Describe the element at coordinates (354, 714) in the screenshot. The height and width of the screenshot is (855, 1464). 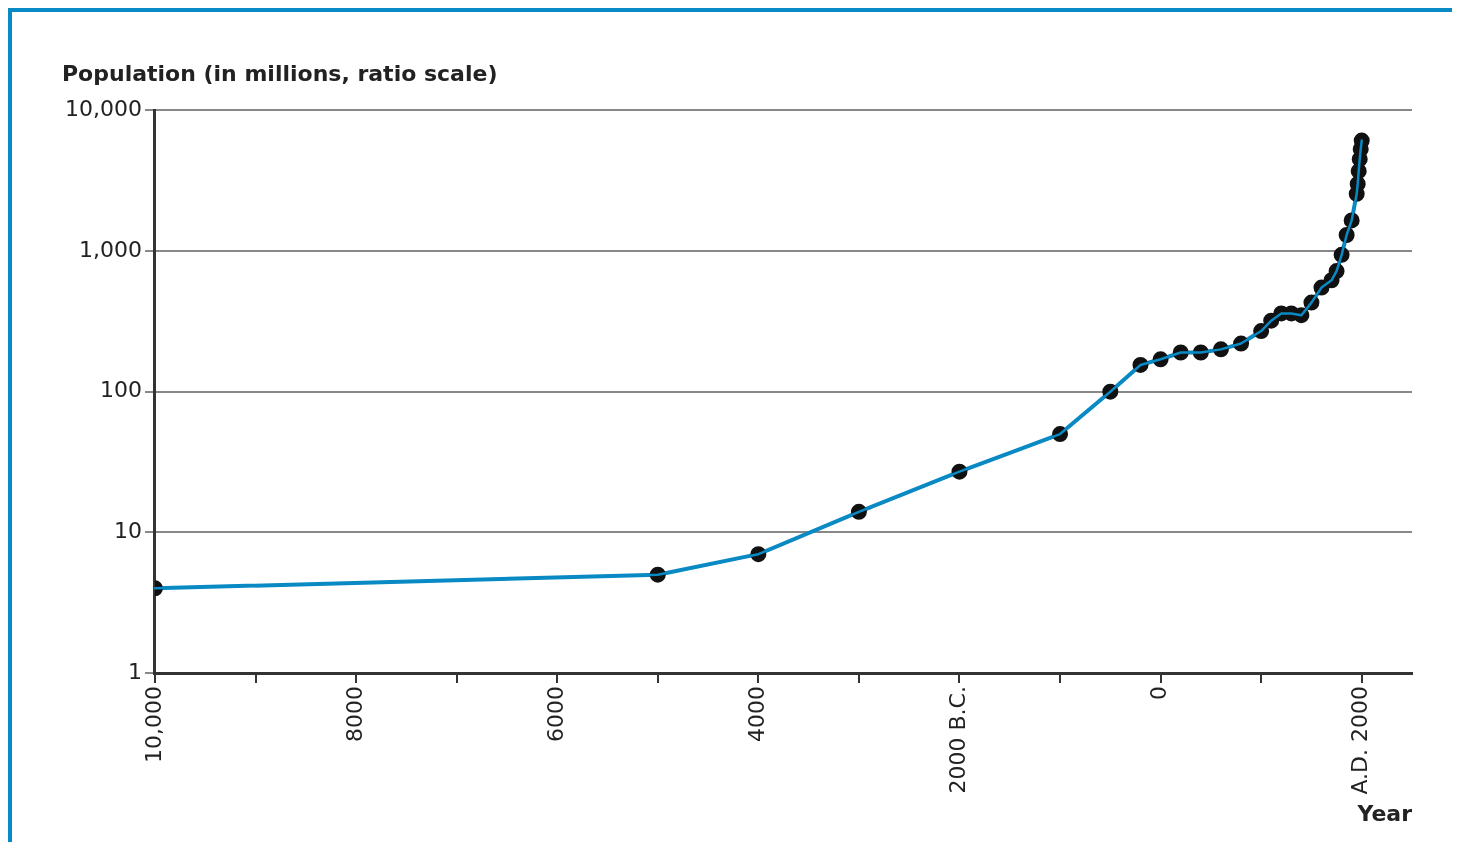
I see `x-tick-label: 8000` at that location.